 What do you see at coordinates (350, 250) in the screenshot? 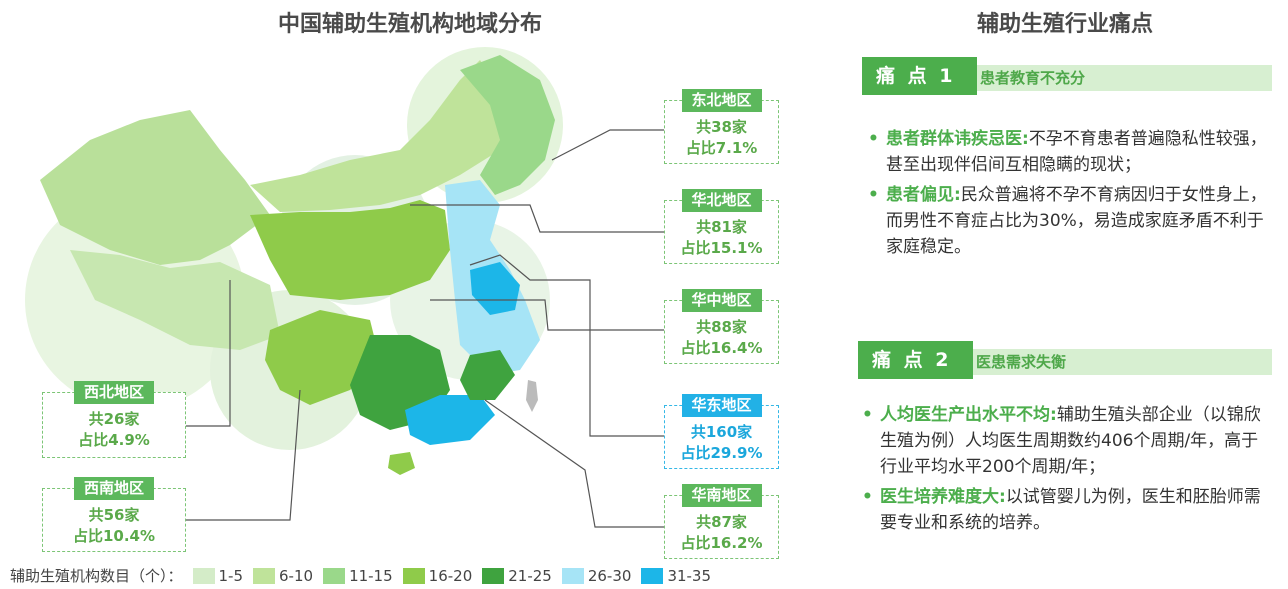
I see `map-north-central` at bounding box center [350, 250].